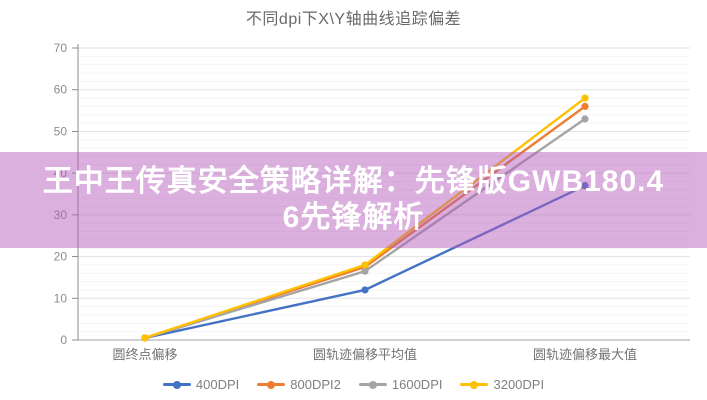 Image resolution: width=707 pixels, height=400 pixels. I want to click on legend-item-1600dpi: 1600DPI, so click(400, 384).